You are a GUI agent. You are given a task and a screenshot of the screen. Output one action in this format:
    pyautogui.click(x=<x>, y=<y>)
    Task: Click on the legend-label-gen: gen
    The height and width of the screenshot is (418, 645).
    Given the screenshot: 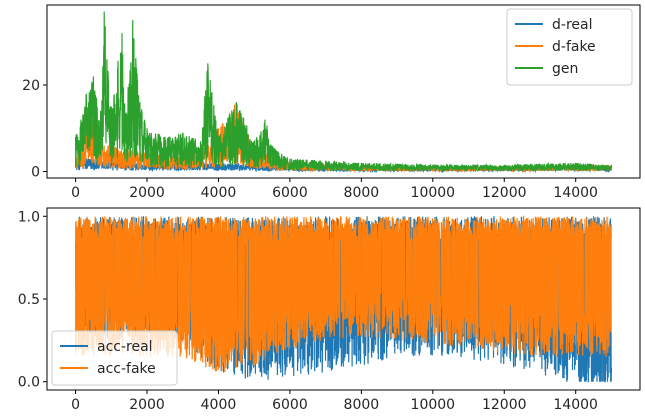 What is the action you would take?
    pyautogui.click(x=565, y=69)
    